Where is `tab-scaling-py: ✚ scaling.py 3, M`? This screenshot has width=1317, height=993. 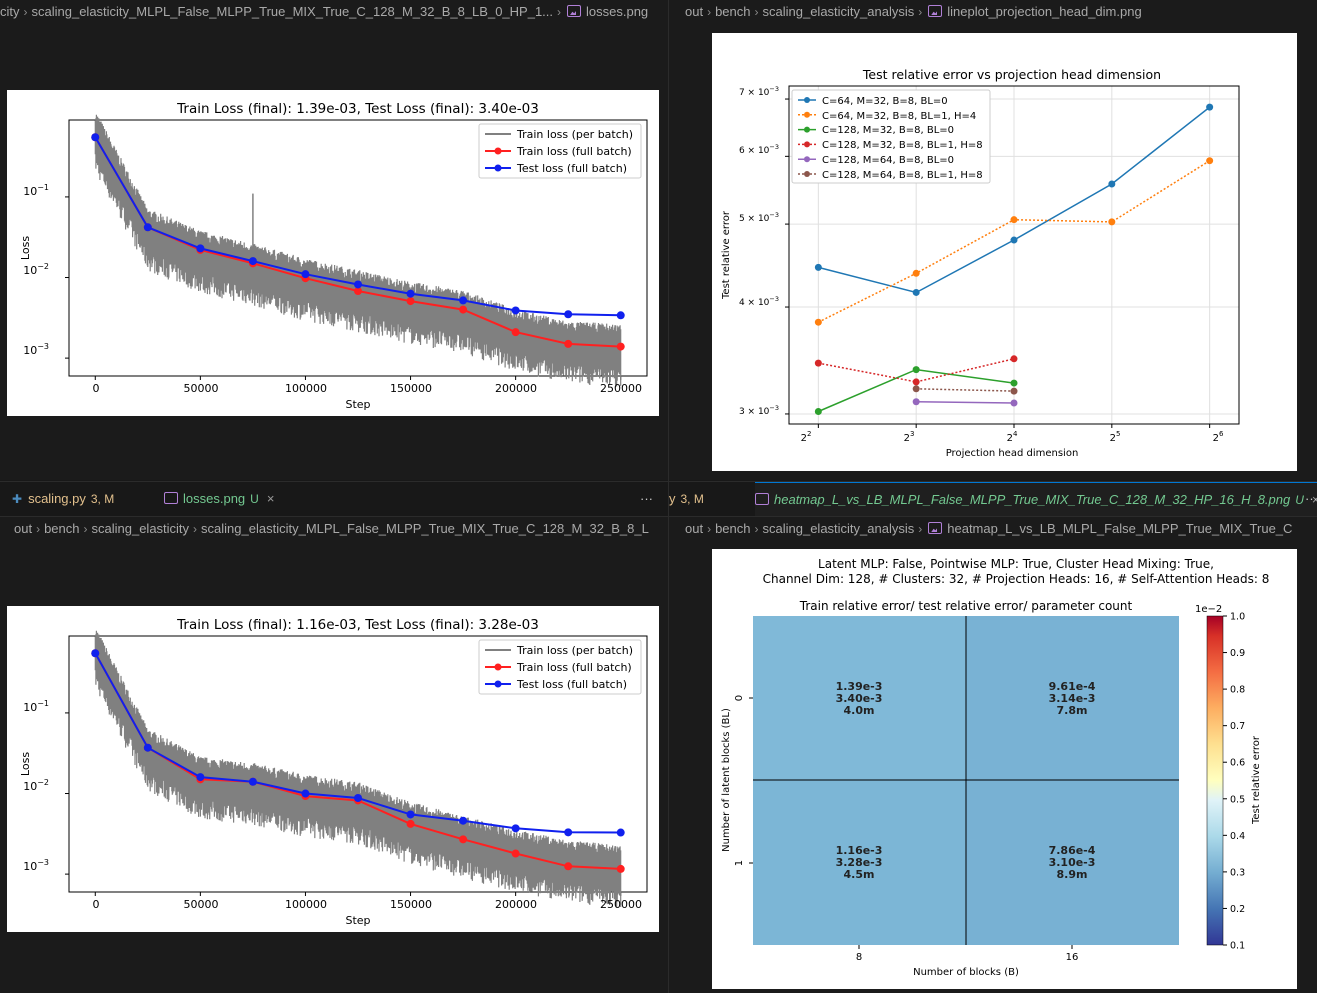 tab-scaling-py: ✚ scaling.py 3, M is located at coordinates (63, 499).